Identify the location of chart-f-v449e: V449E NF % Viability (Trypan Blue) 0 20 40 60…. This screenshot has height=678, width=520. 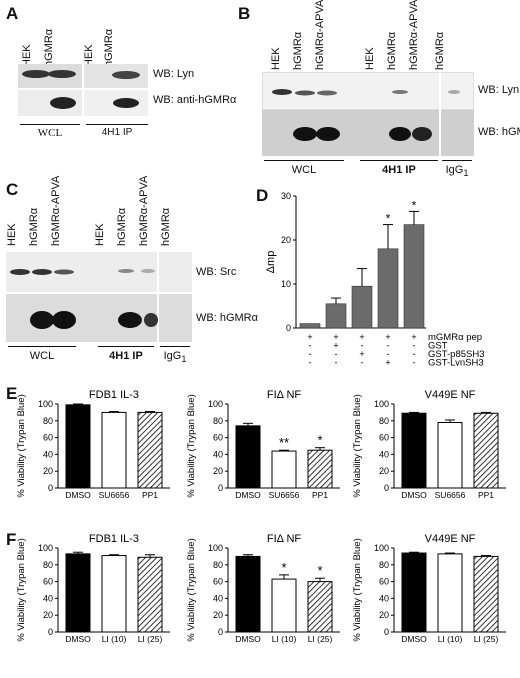
(429, 588).